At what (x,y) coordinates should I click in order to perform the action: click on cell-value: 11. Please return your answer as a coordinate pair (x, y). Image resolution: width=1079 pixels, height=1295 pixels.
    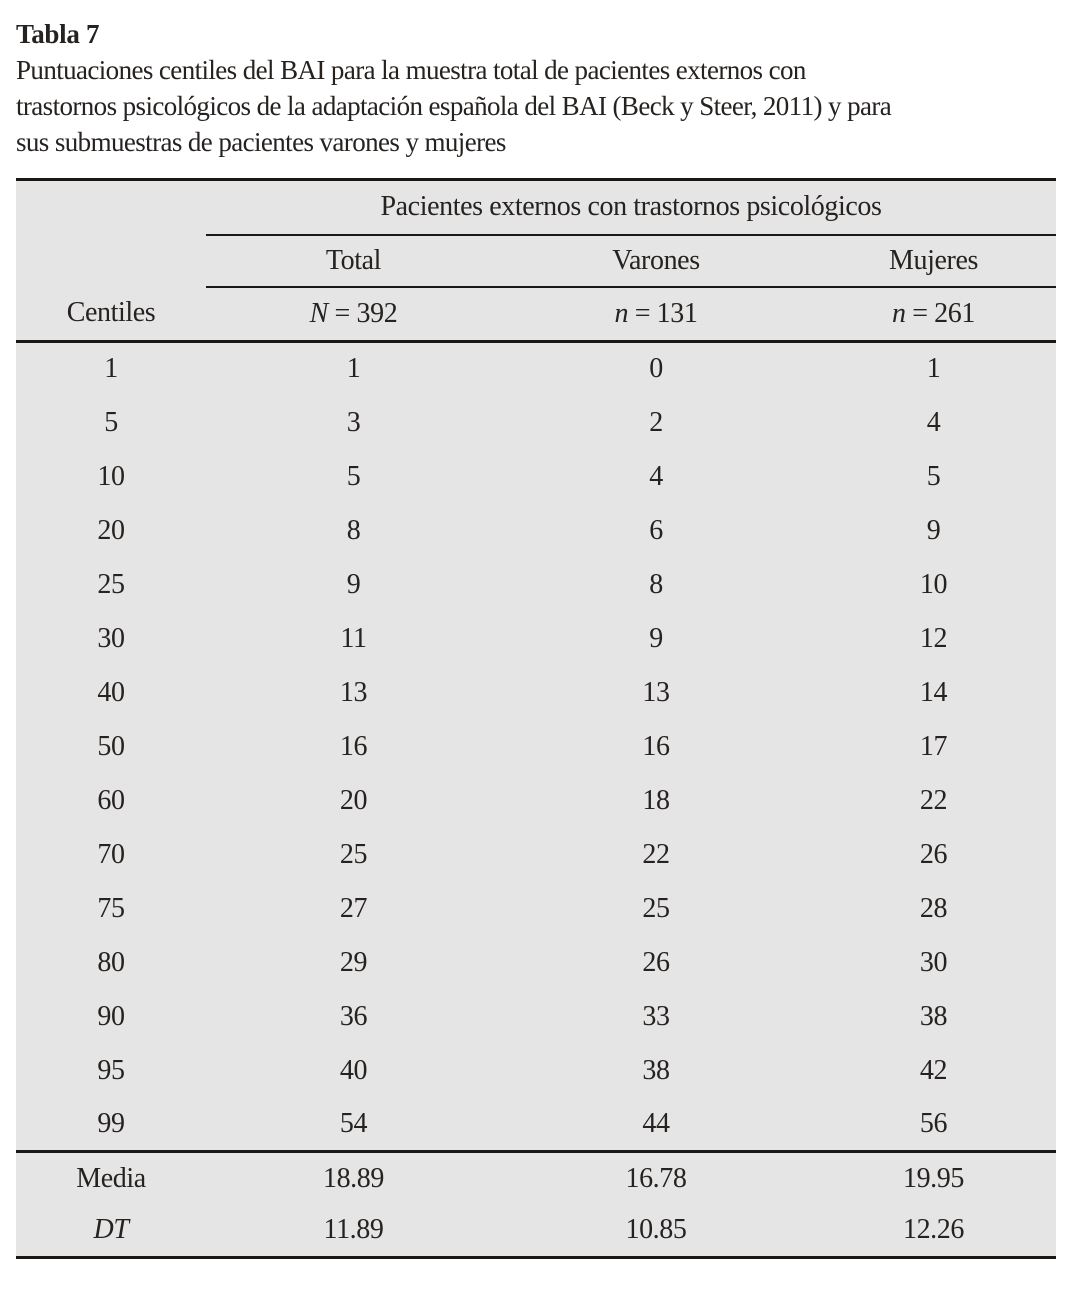
    Looking at the image, I should click on (353, 638).